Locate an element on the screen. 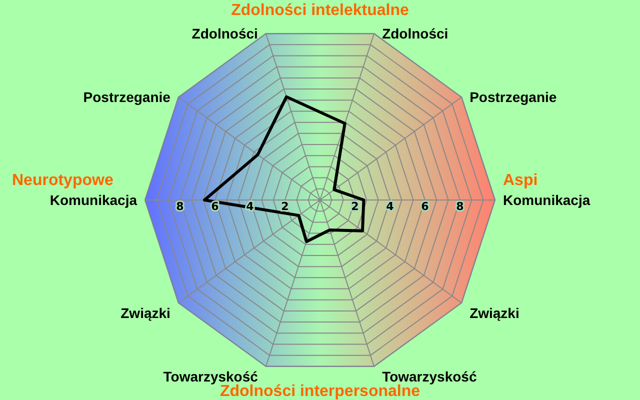  text: Neurotypowe is located at coordinates (63, 180).